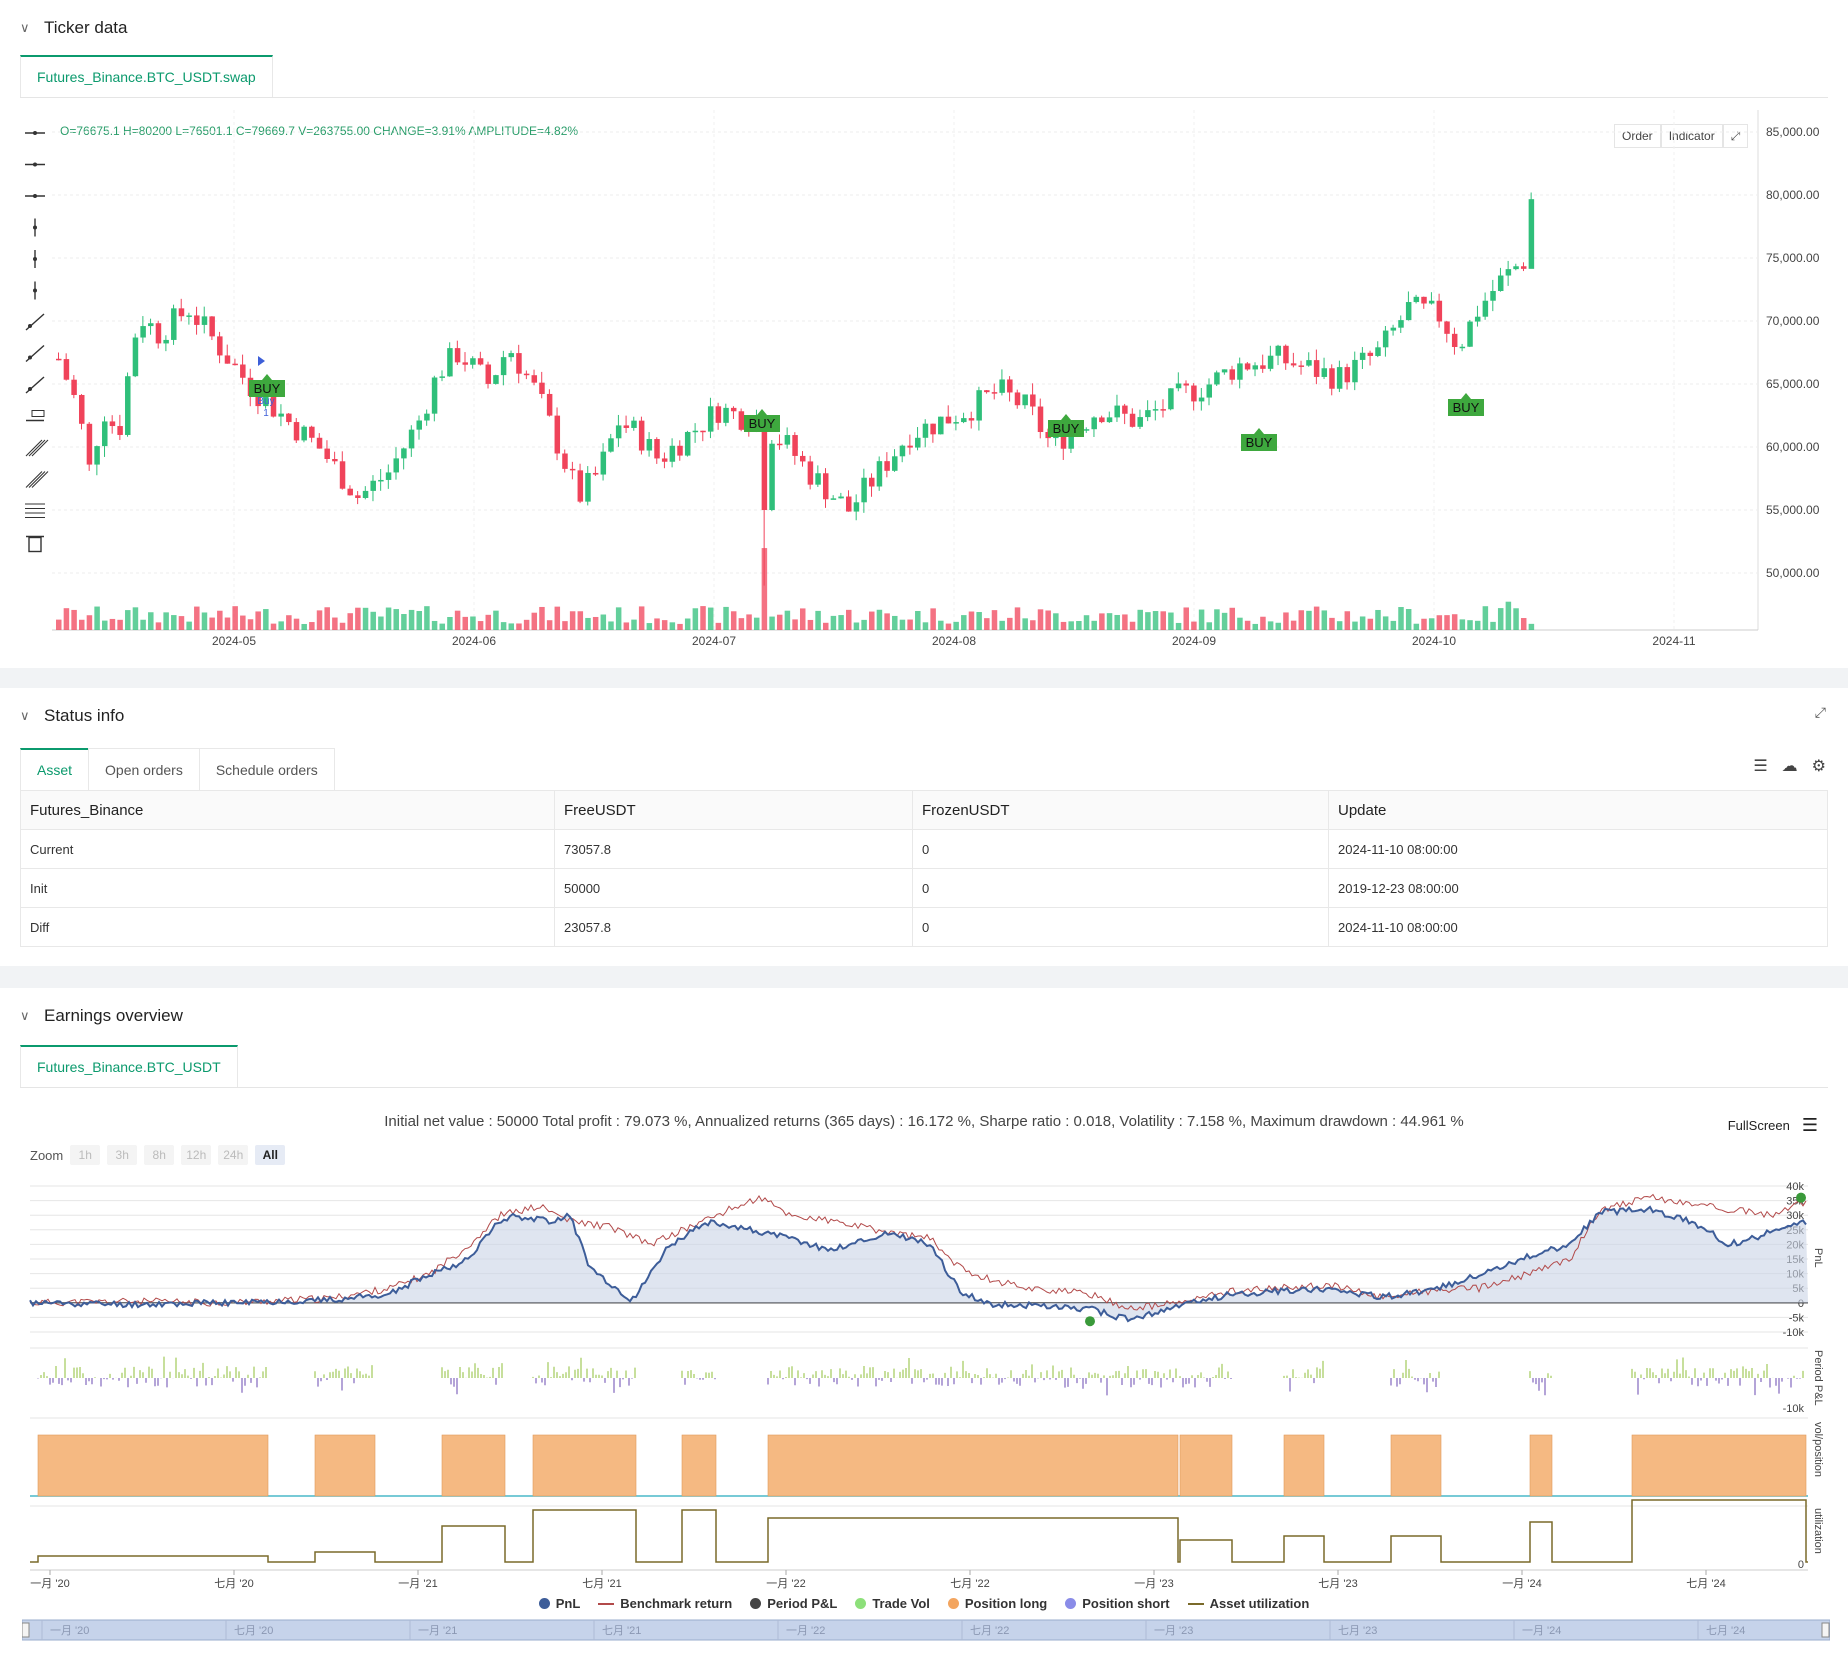  What do you see at coordinates (35, 290) in the screenshot?
I see `vertical-segment-icon` at bounding box center [35, 290].